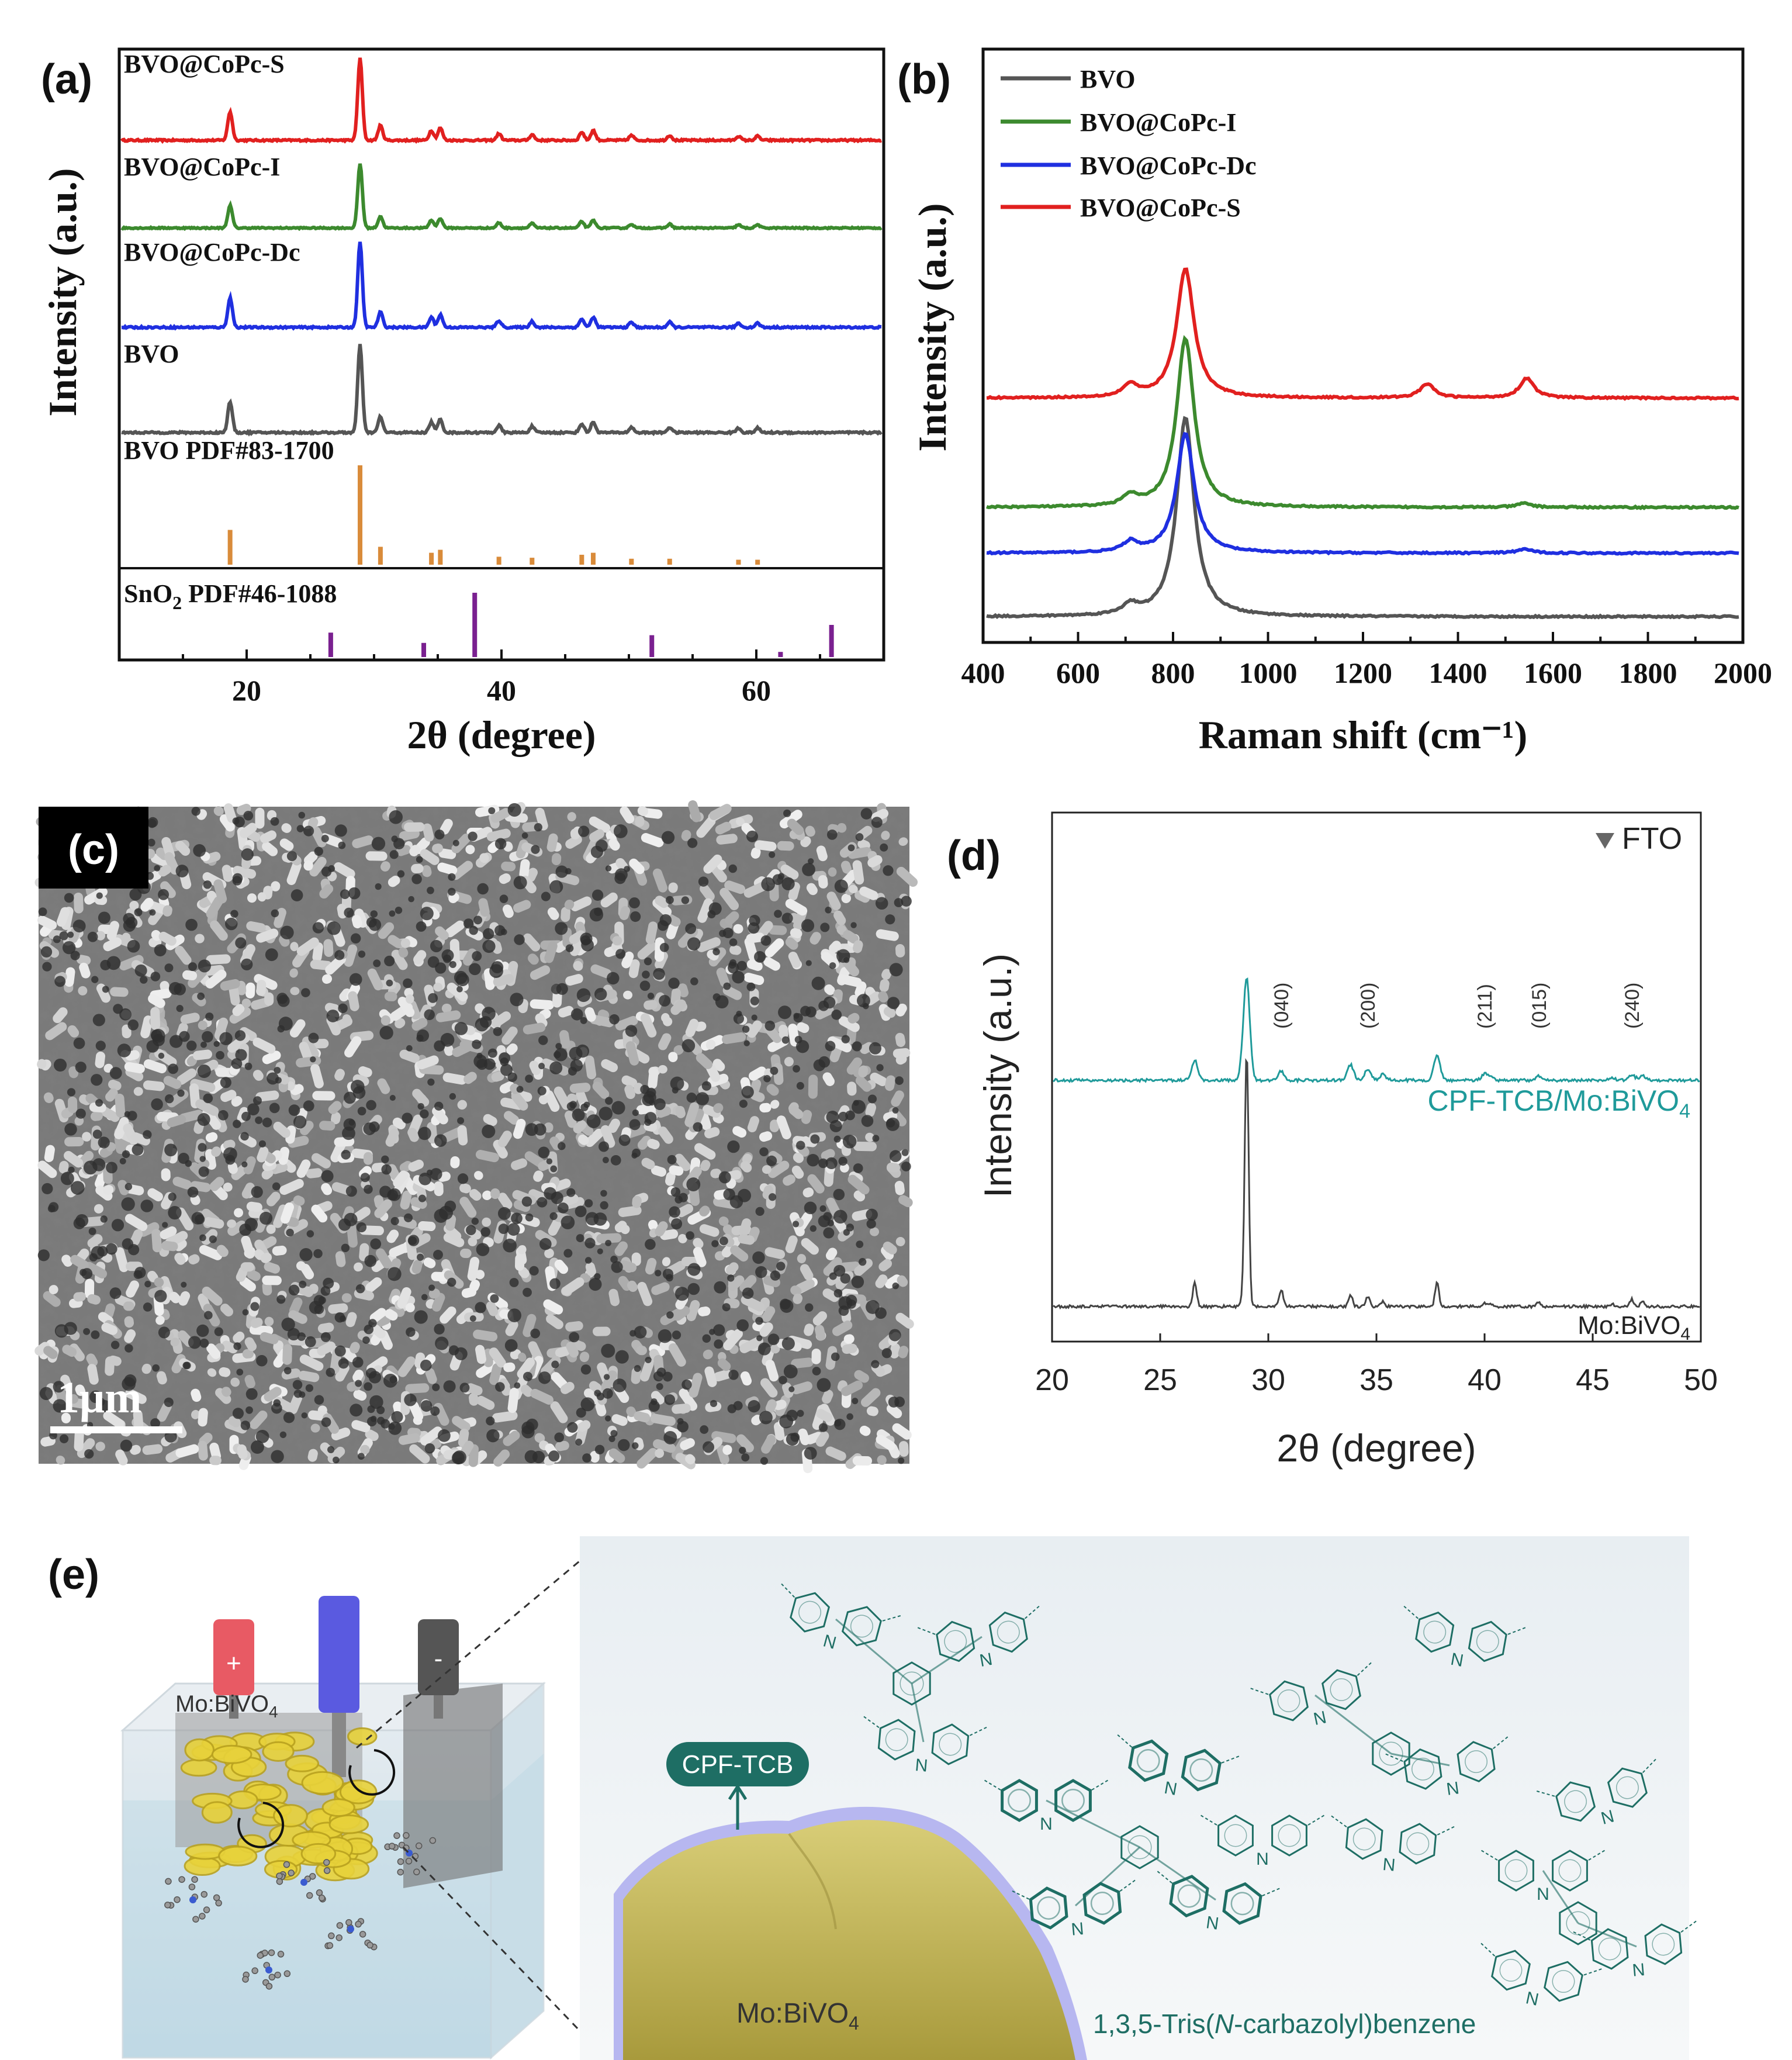 The height and width of the screenshot is (2060, 1792). I want to click on plus-sign: +, so click(233, 1663).